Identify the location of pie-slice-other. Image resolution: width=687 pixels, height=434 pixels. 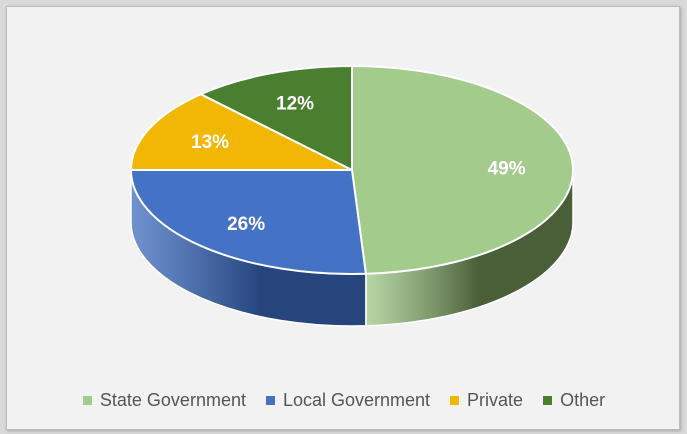
(276, 118).